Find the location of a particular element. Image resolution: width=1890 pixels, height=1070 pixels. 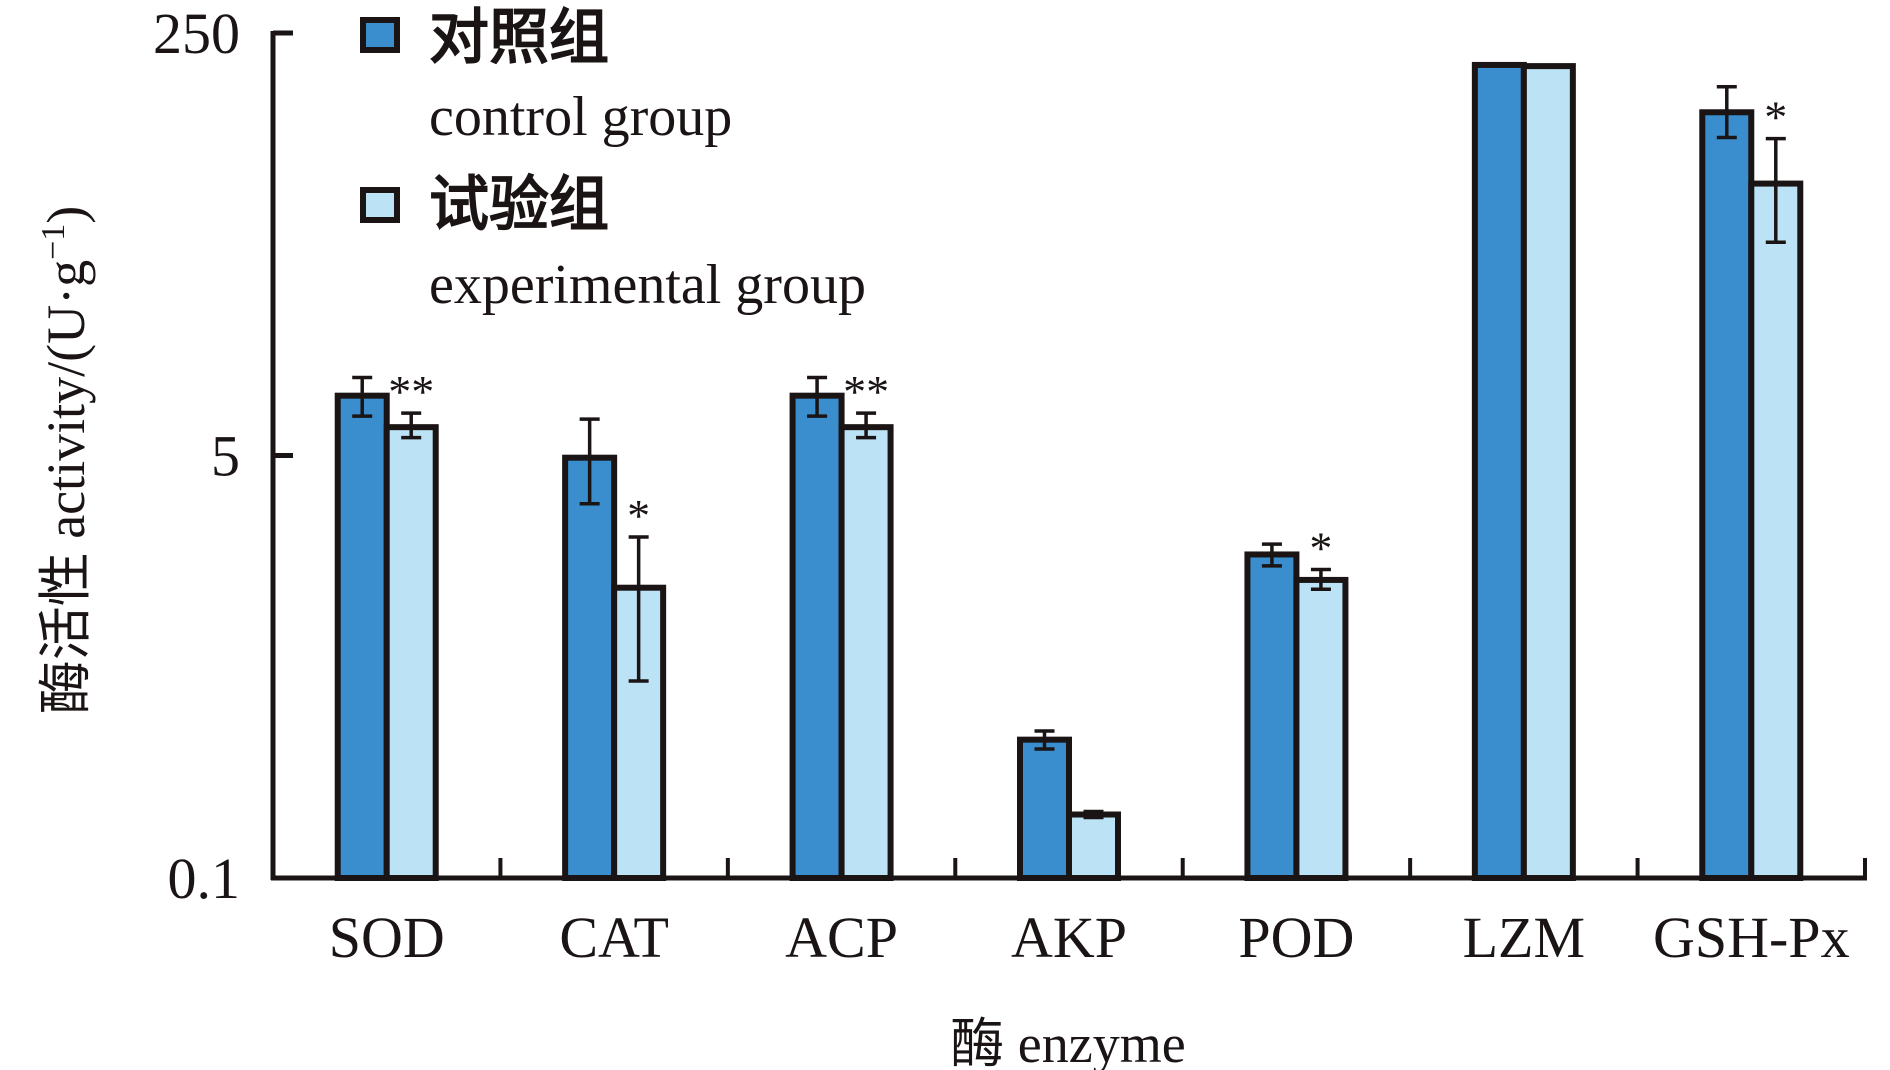

y-ticks-layer: 250 5 0.1 is located at coordinates (223, 456).